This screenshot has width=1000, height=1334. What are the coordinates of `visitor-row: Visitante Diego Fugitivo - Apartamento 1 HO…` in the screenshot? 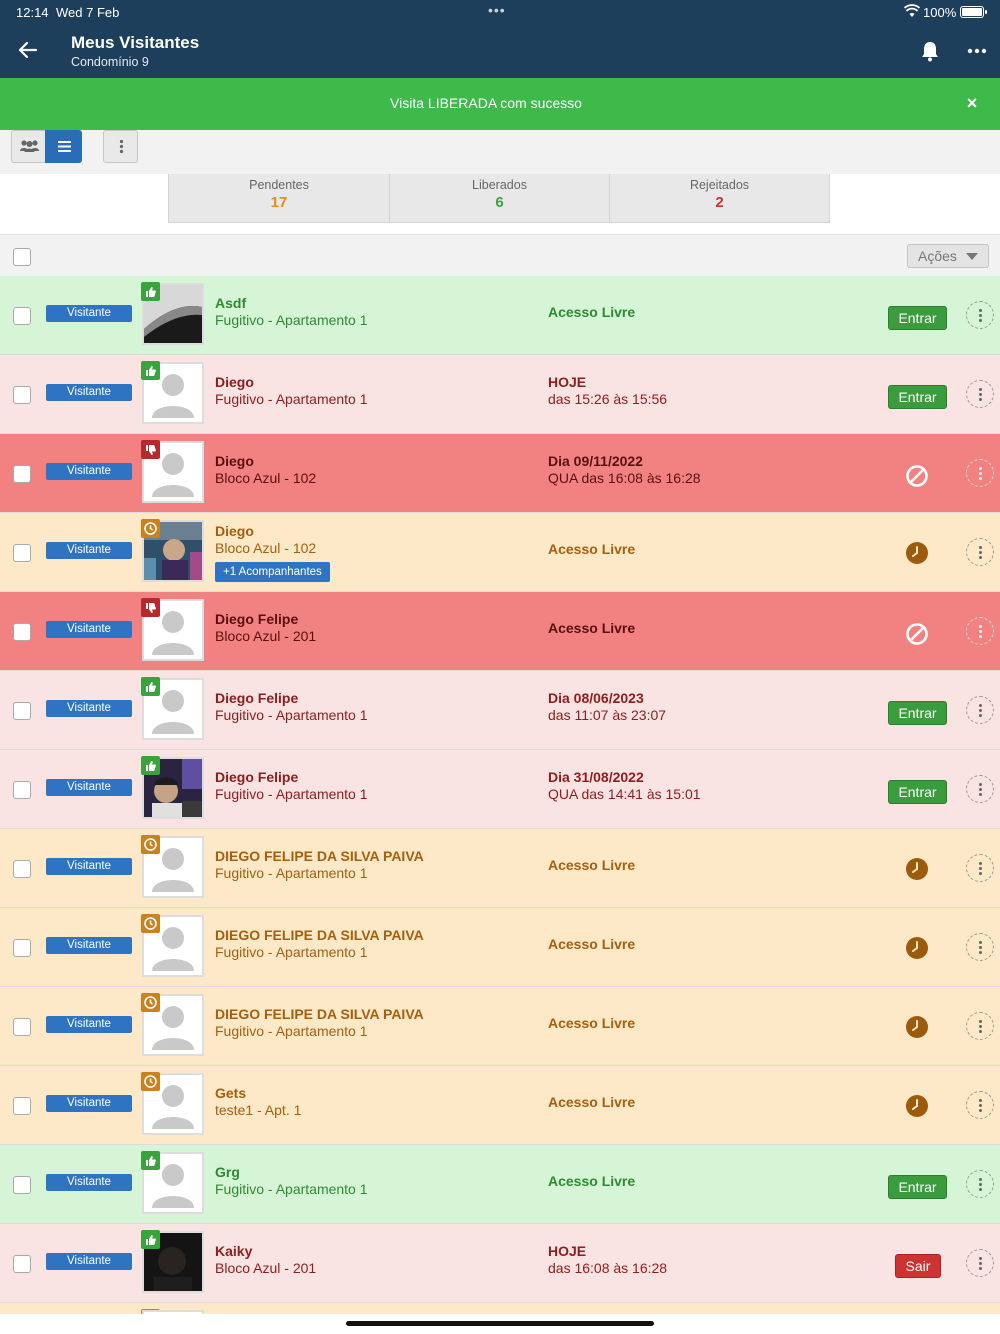 It's located at (500, 394).